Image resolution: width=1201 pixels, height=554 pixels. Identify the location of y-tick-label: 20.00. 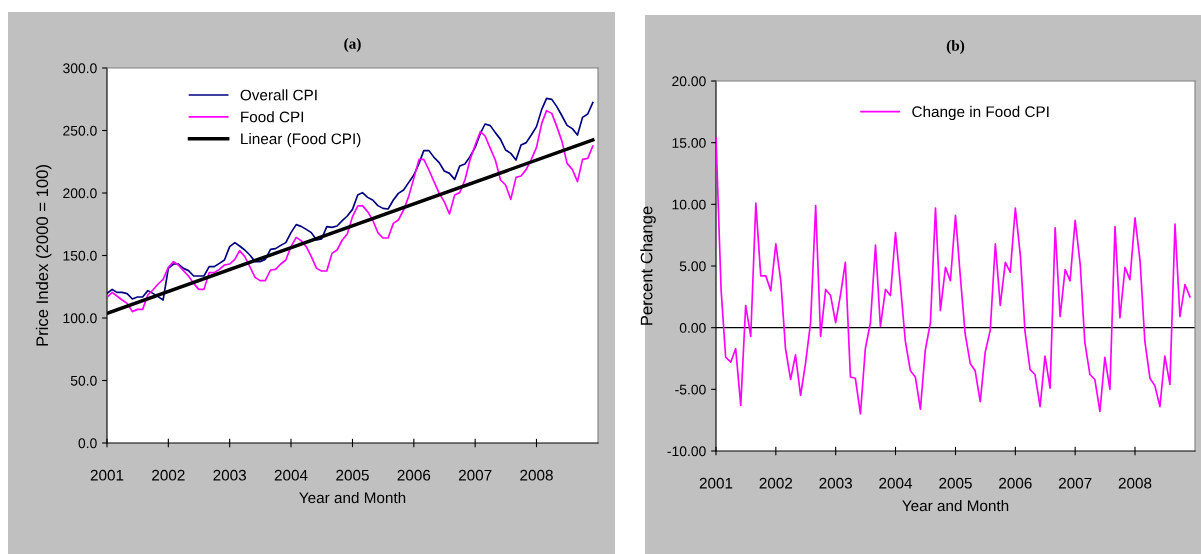
(689, 81).